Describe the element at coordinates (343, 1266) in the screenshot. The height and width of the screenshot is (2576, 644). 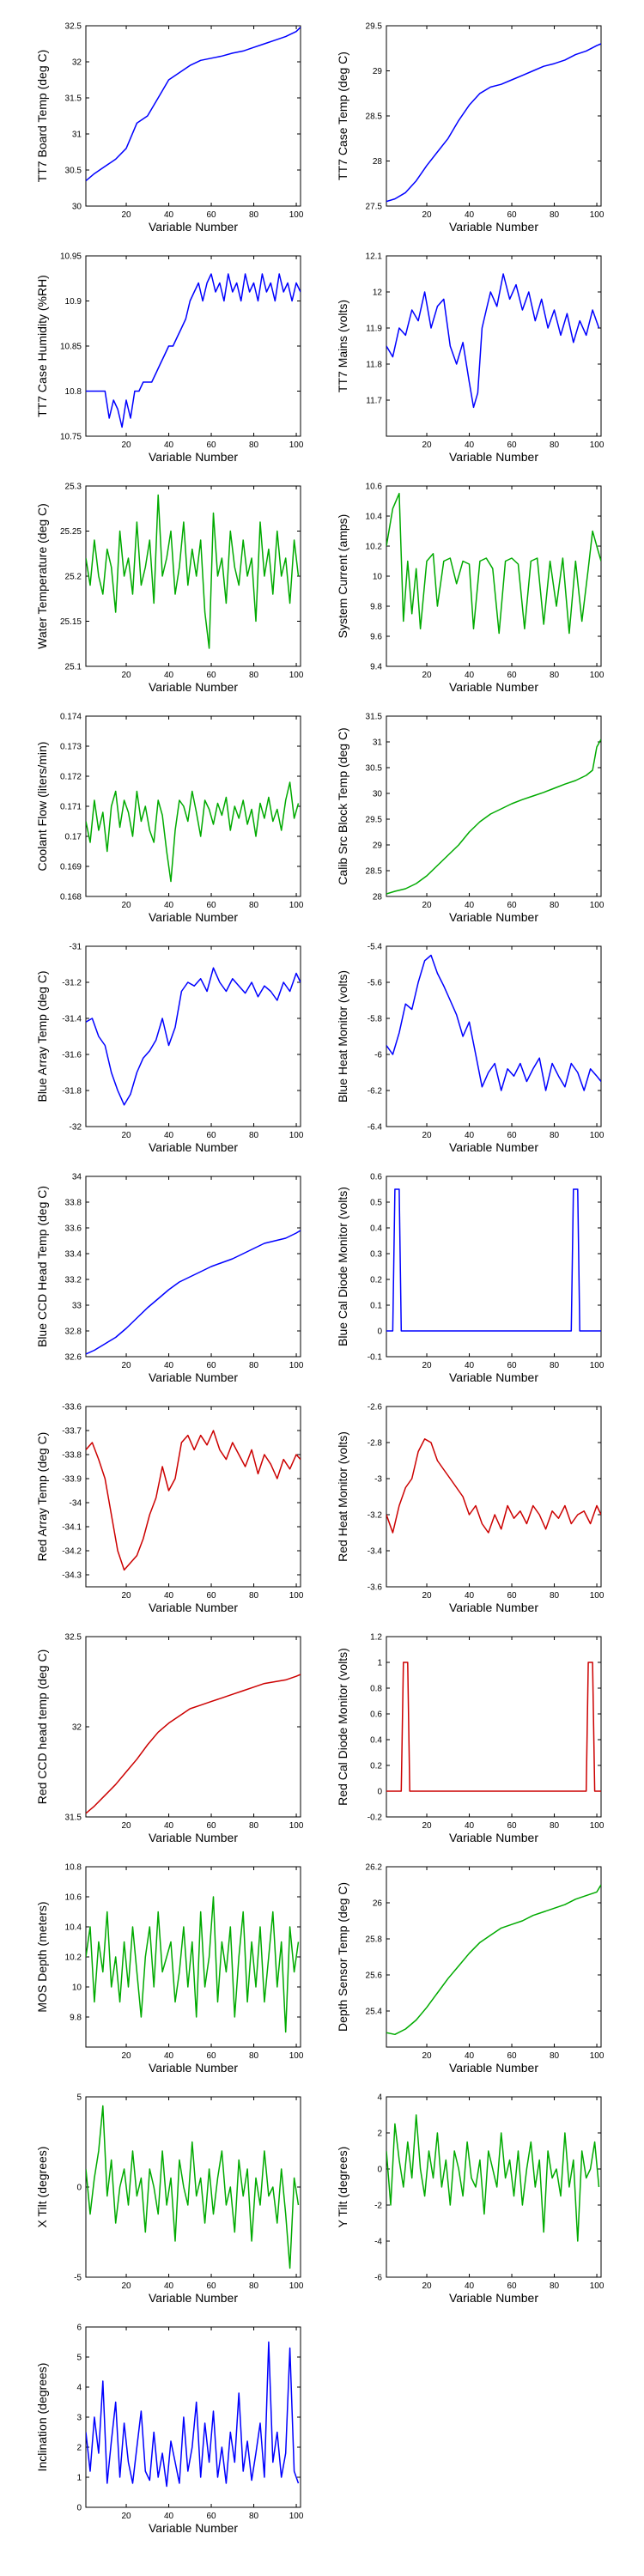
I see `y-axis-label: Blue Cal Diode Monitor (volts)` at that location.